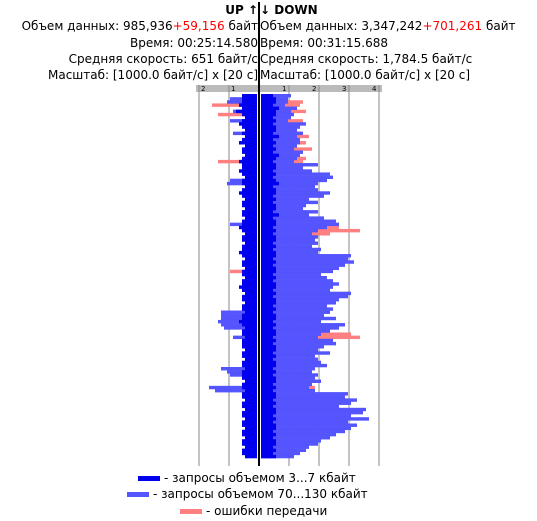  What do you see at coordinates (239, 312) in the screenshot?
I see `up-large-bar` at bounding box center [239, 312].